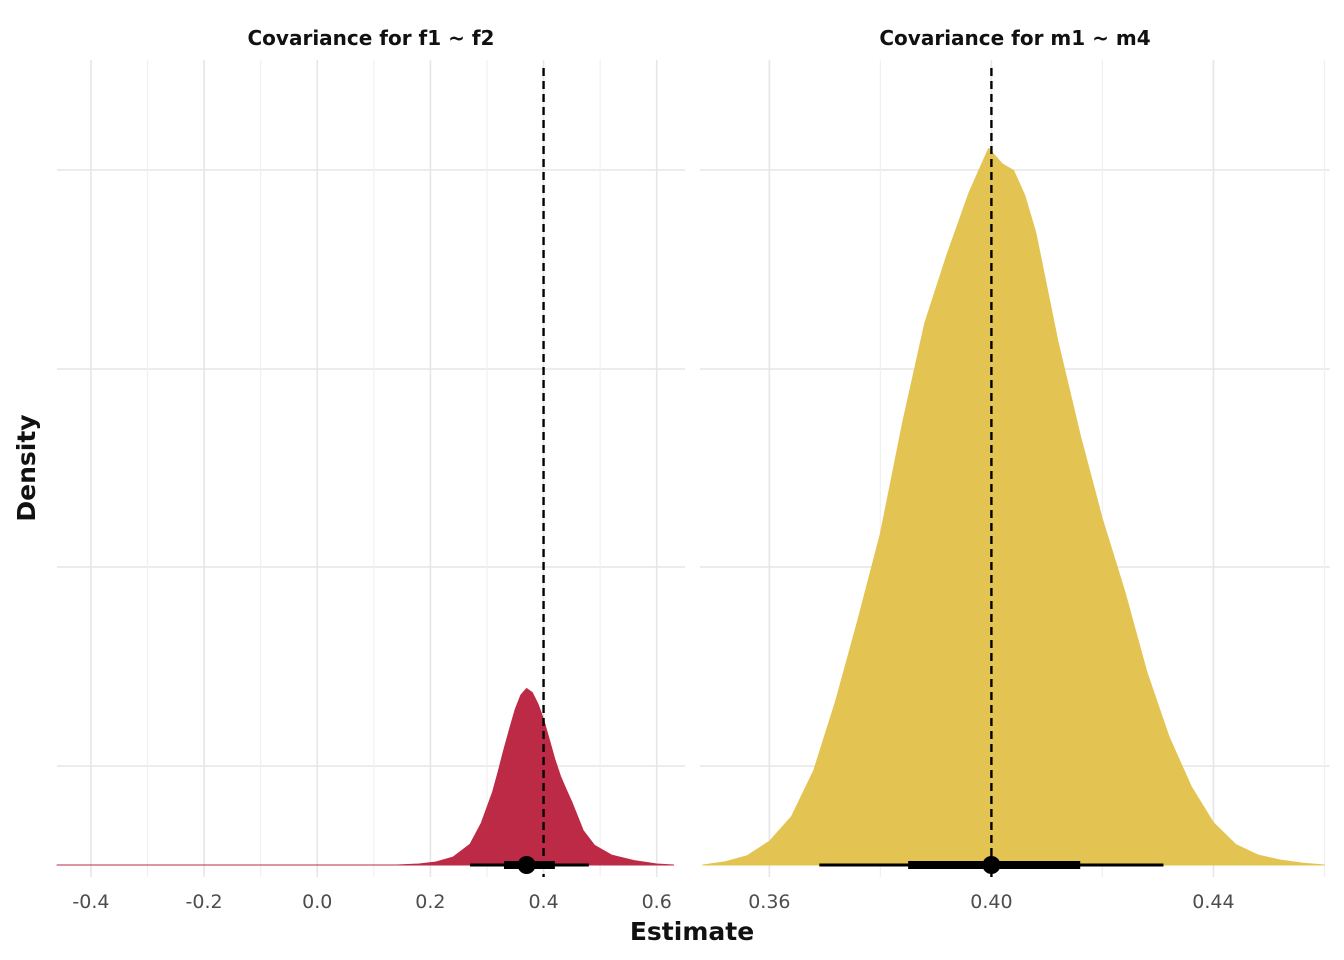  What do you see at coordinates (26, 467) in the screenshot?
I see `y-axis-title: Density` at bounding box center [26, 467].